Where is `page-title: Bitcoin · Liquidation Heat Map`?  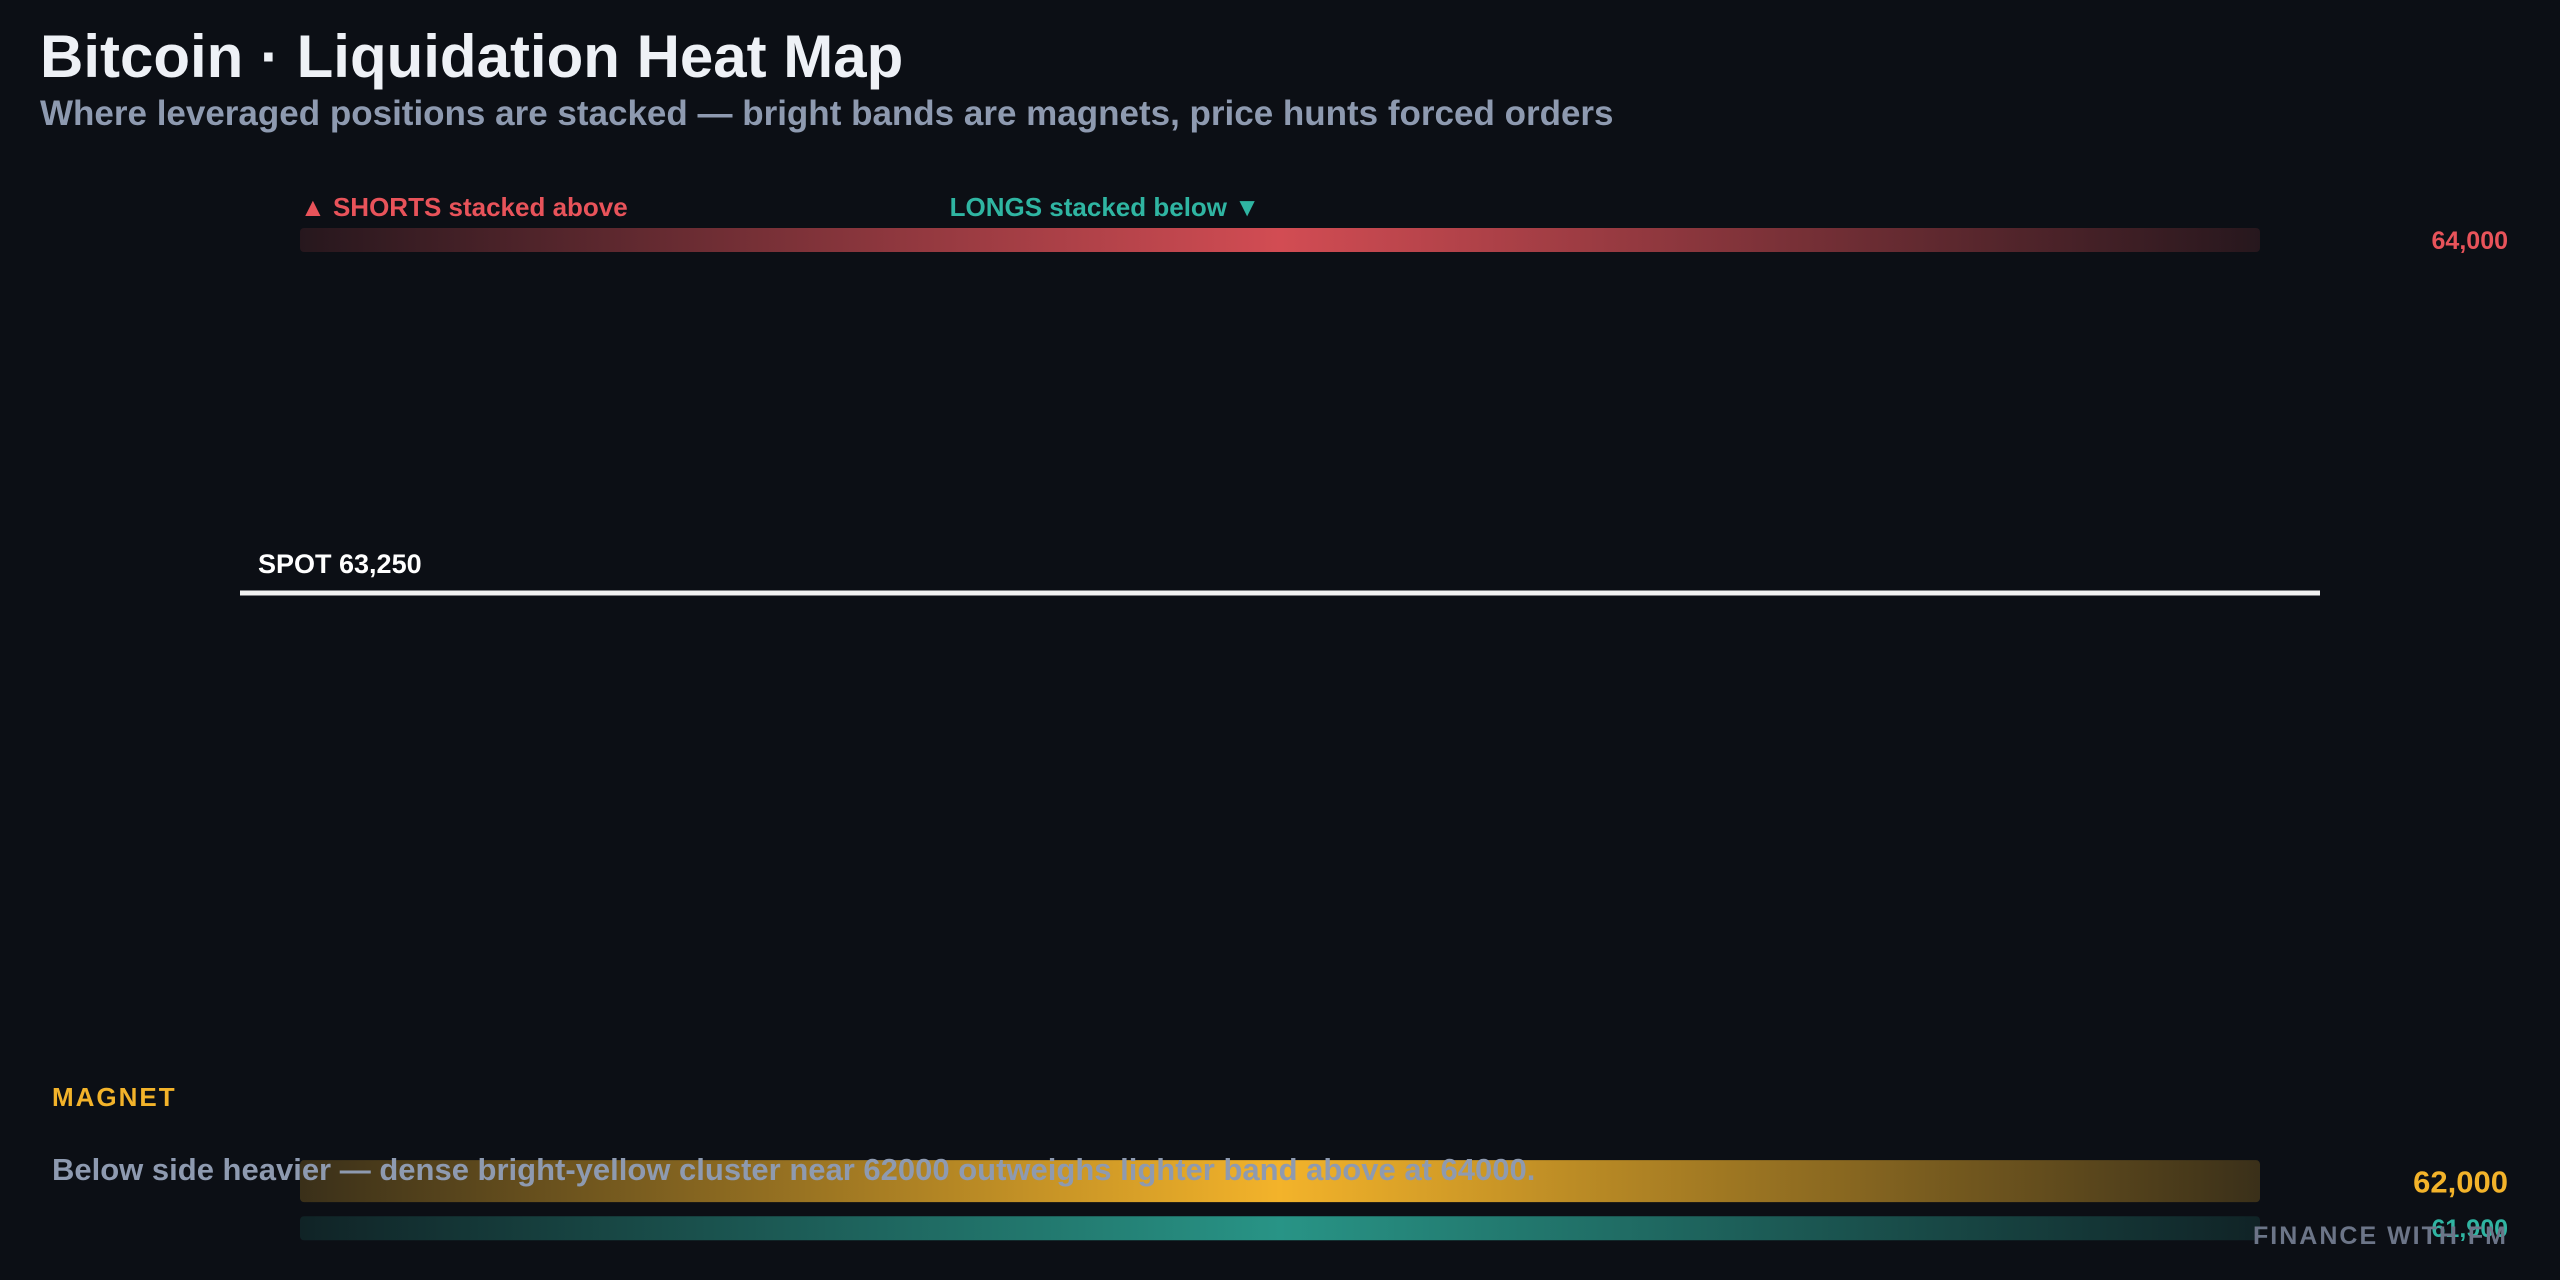 page-title: Bitcoin · Liquidation Heat Map is located at coordinates (472, 56).